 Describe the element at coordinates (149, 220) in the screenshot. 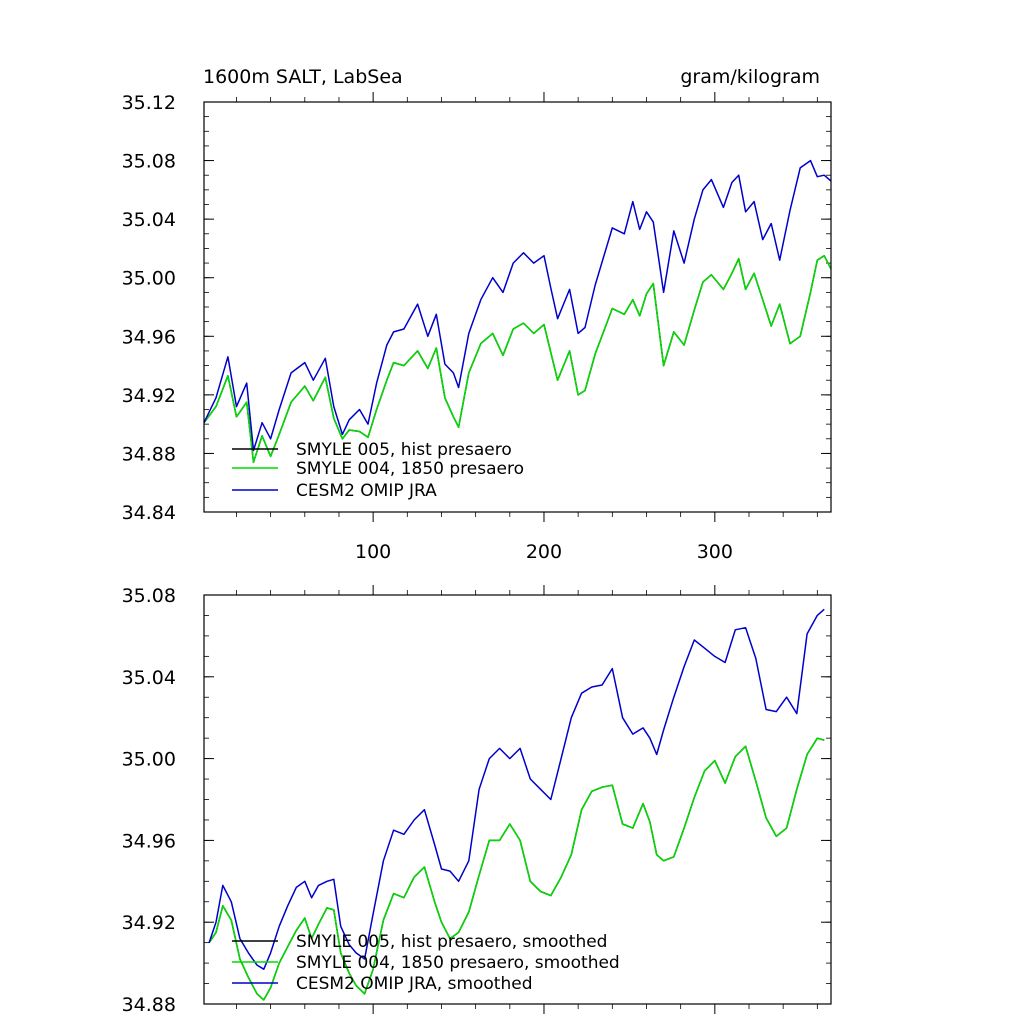

I see `top-ytick-label: 35.04` at that location.